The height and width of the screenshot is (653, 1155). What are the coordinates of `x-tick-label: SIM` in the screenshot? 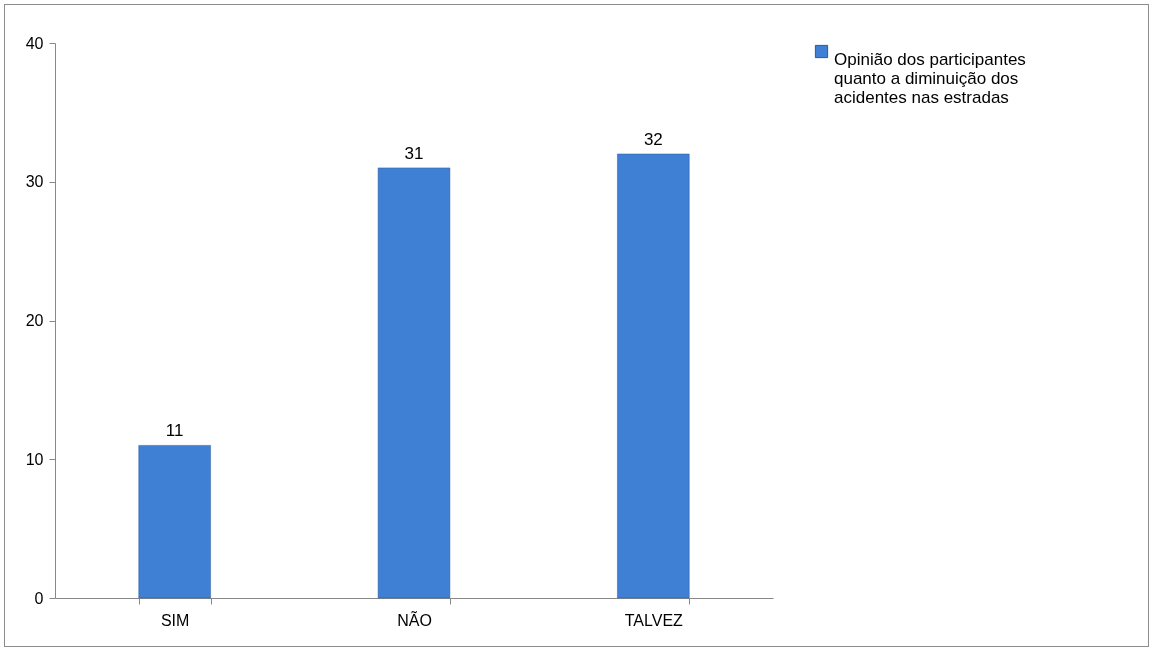 It's located at (175, 620).